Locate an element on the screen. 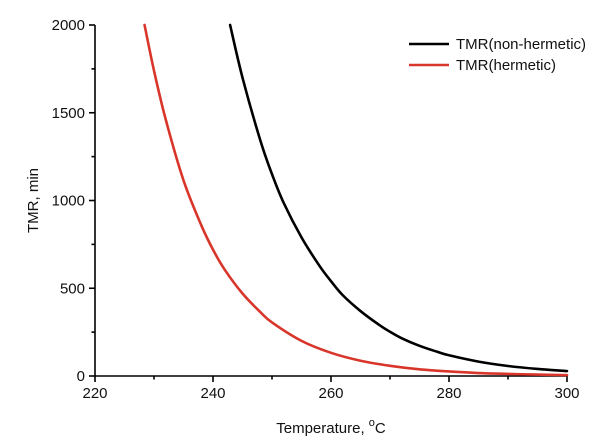 The image size is (604, 438). x-ticks: 220 240 260 280 300 is located at coordinates (331, 389).